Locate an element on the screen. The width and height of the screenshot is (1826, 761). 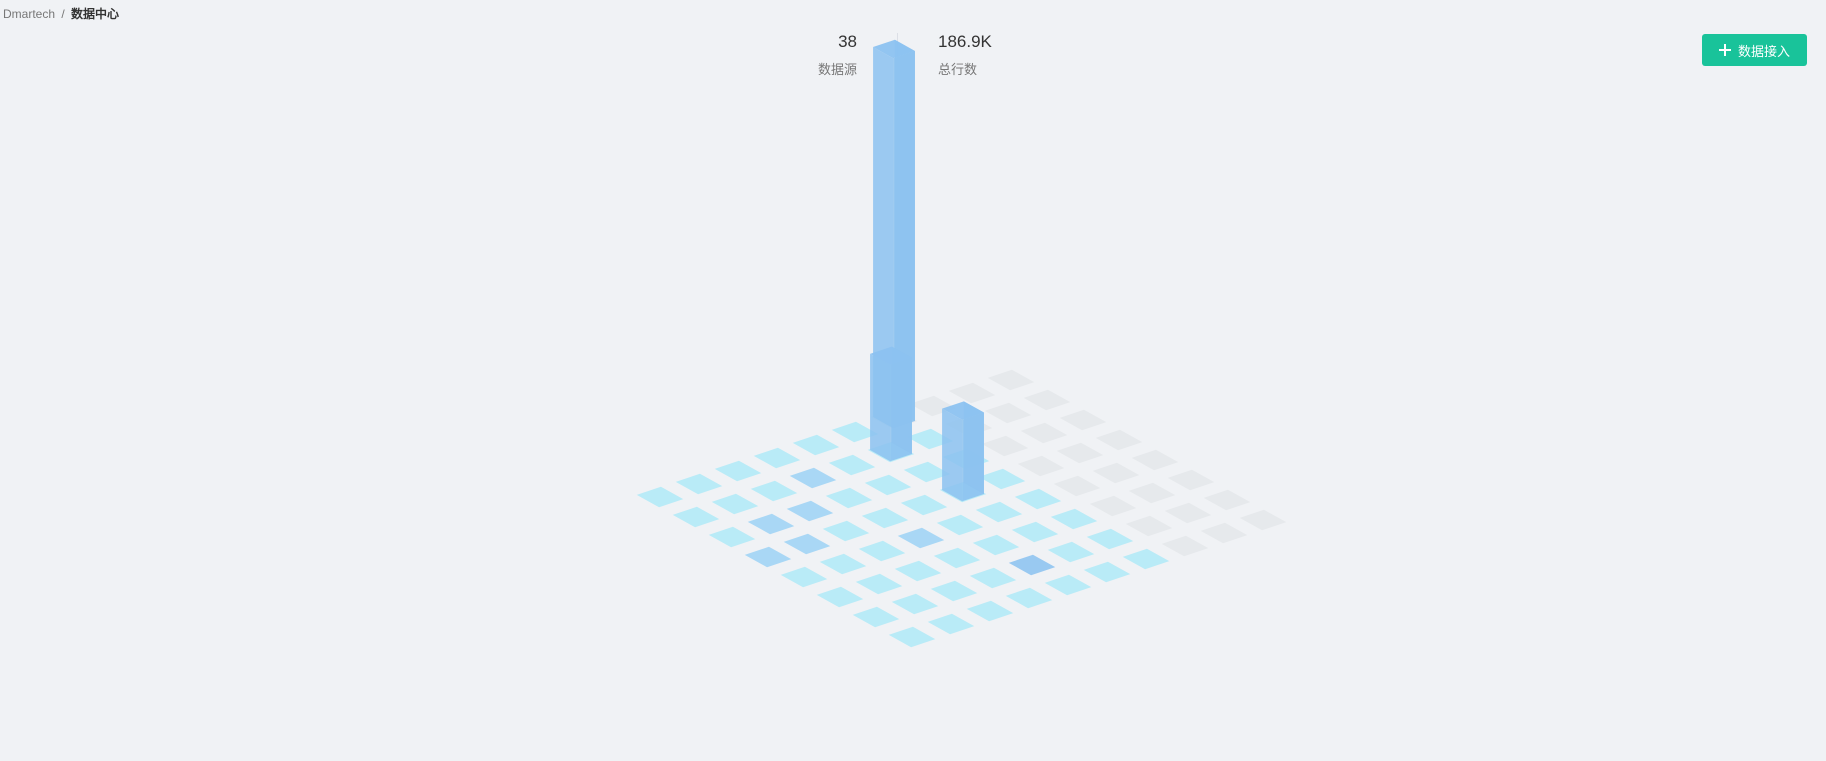
data-sources-count: 38 is located at coordinates (847, 41).